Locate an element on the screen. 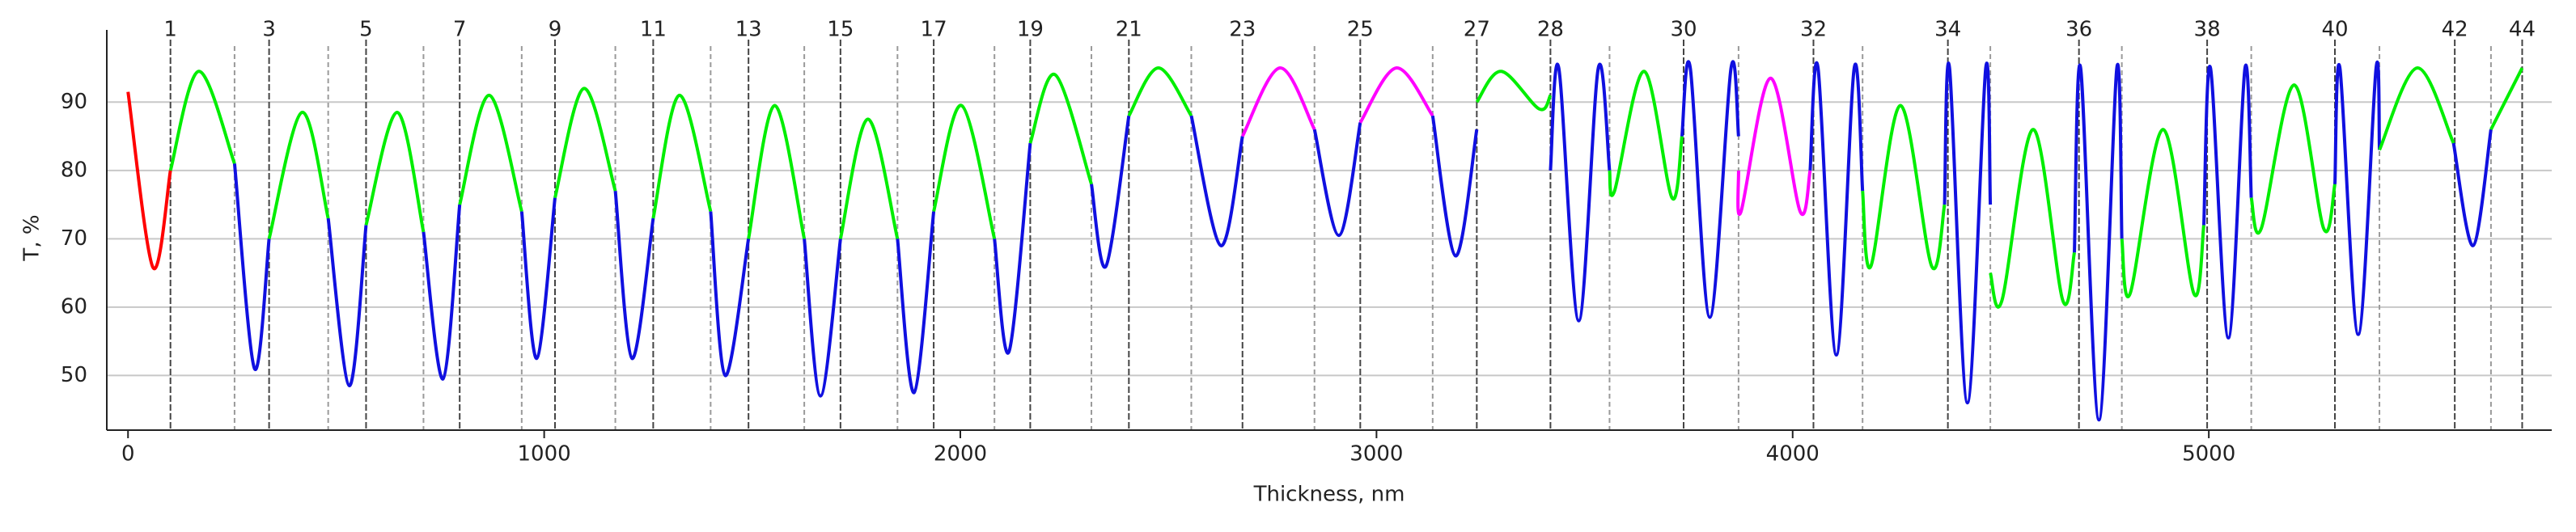  layer-label: 21 is located at coordinates (1129, 30).